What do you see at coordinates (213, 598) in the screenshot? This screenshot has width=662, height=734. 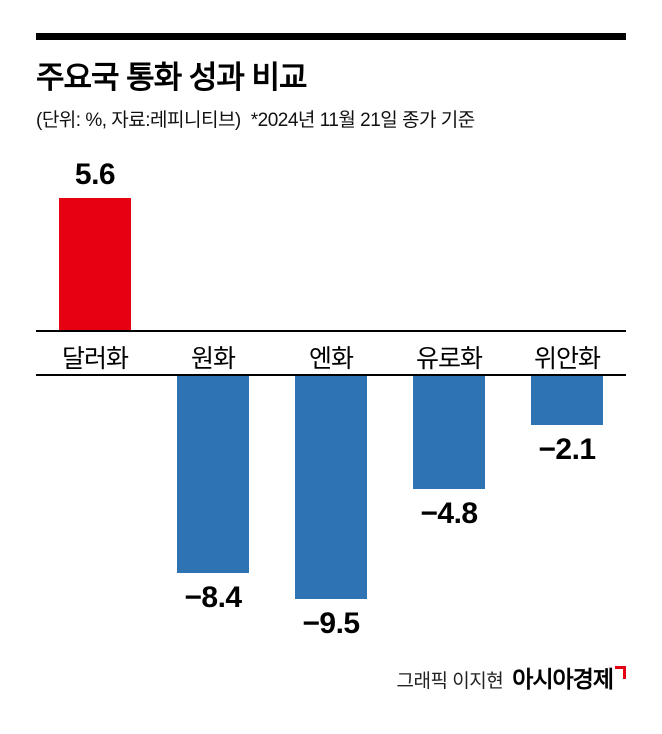 I see `value-label: −8.4` at bounding box center [213, 598].